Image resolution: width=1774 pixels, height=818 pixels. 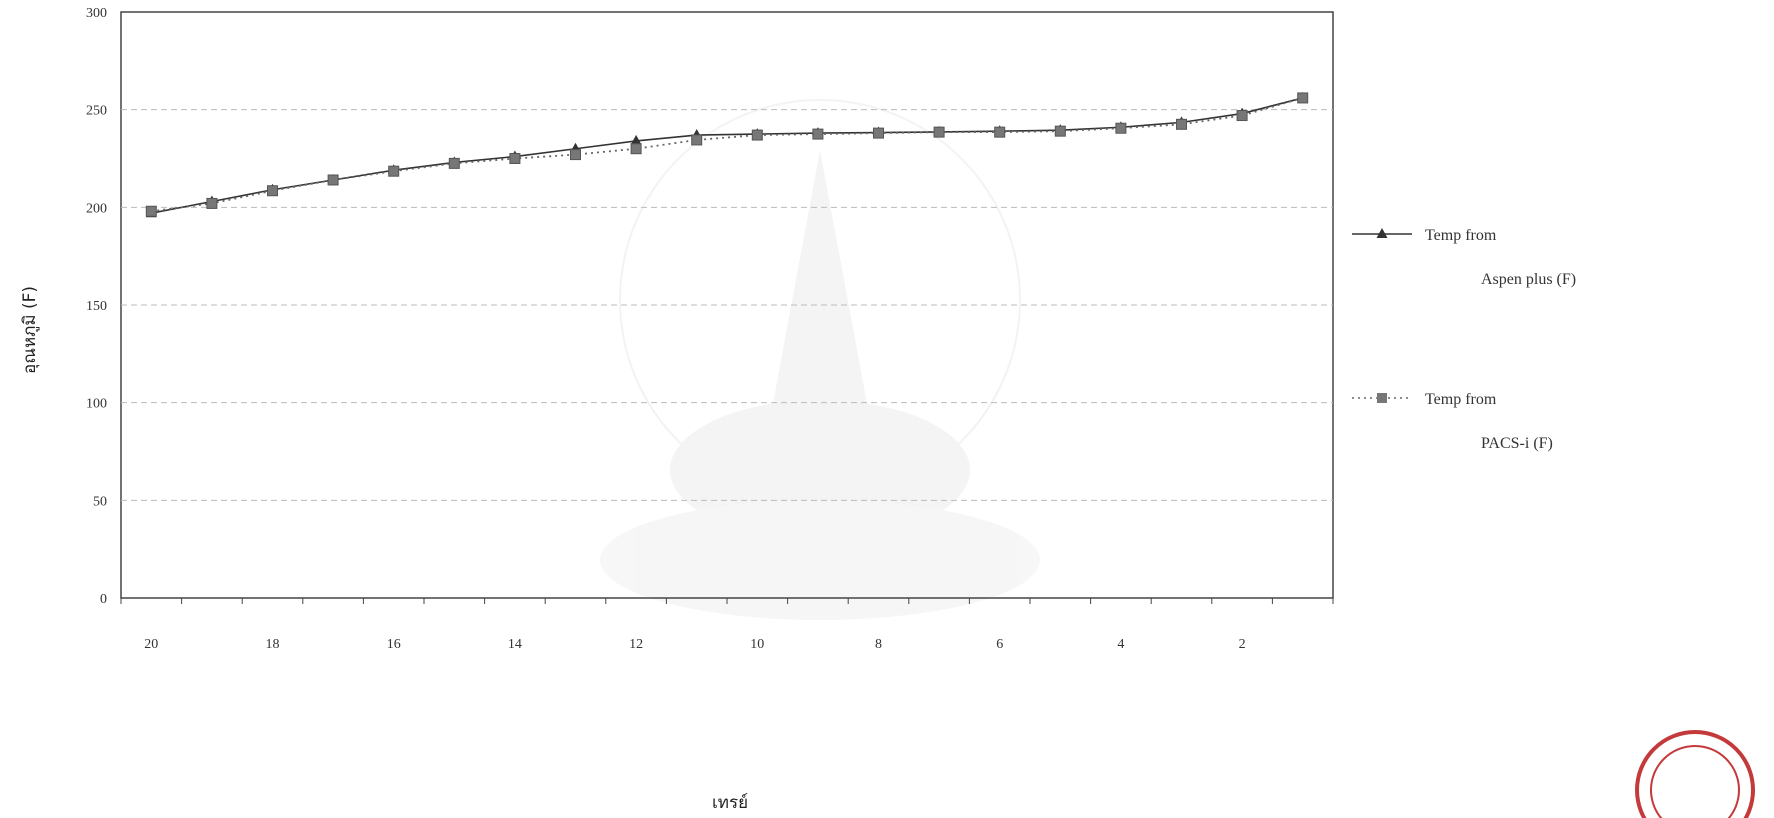 What do you see at coordinates (730, 803) in the screenshot?
I see `x-axis-title: เทรย์` at bounding box center [730, 803].